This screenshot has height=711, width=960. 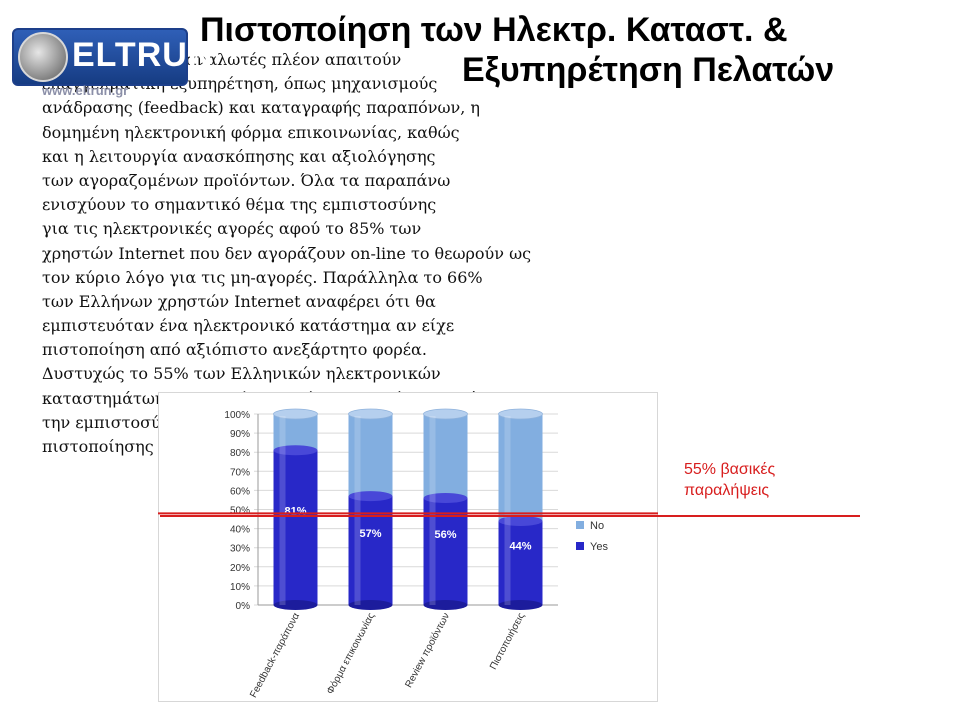 I want to click on data-label: 44%, so click(x=520, y=547).